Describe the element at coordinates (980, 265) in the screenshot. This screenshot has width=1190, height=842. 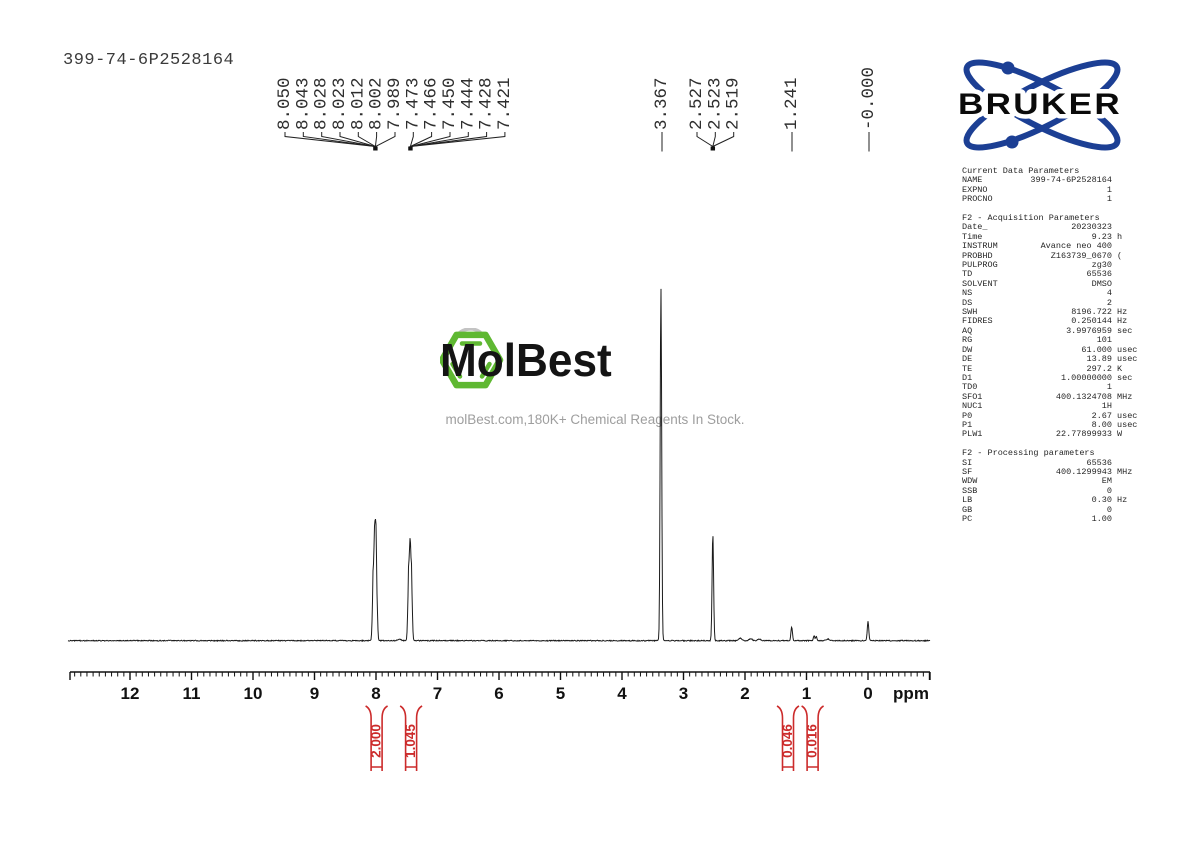
I see `parameter-label: PULPROG` at that location.